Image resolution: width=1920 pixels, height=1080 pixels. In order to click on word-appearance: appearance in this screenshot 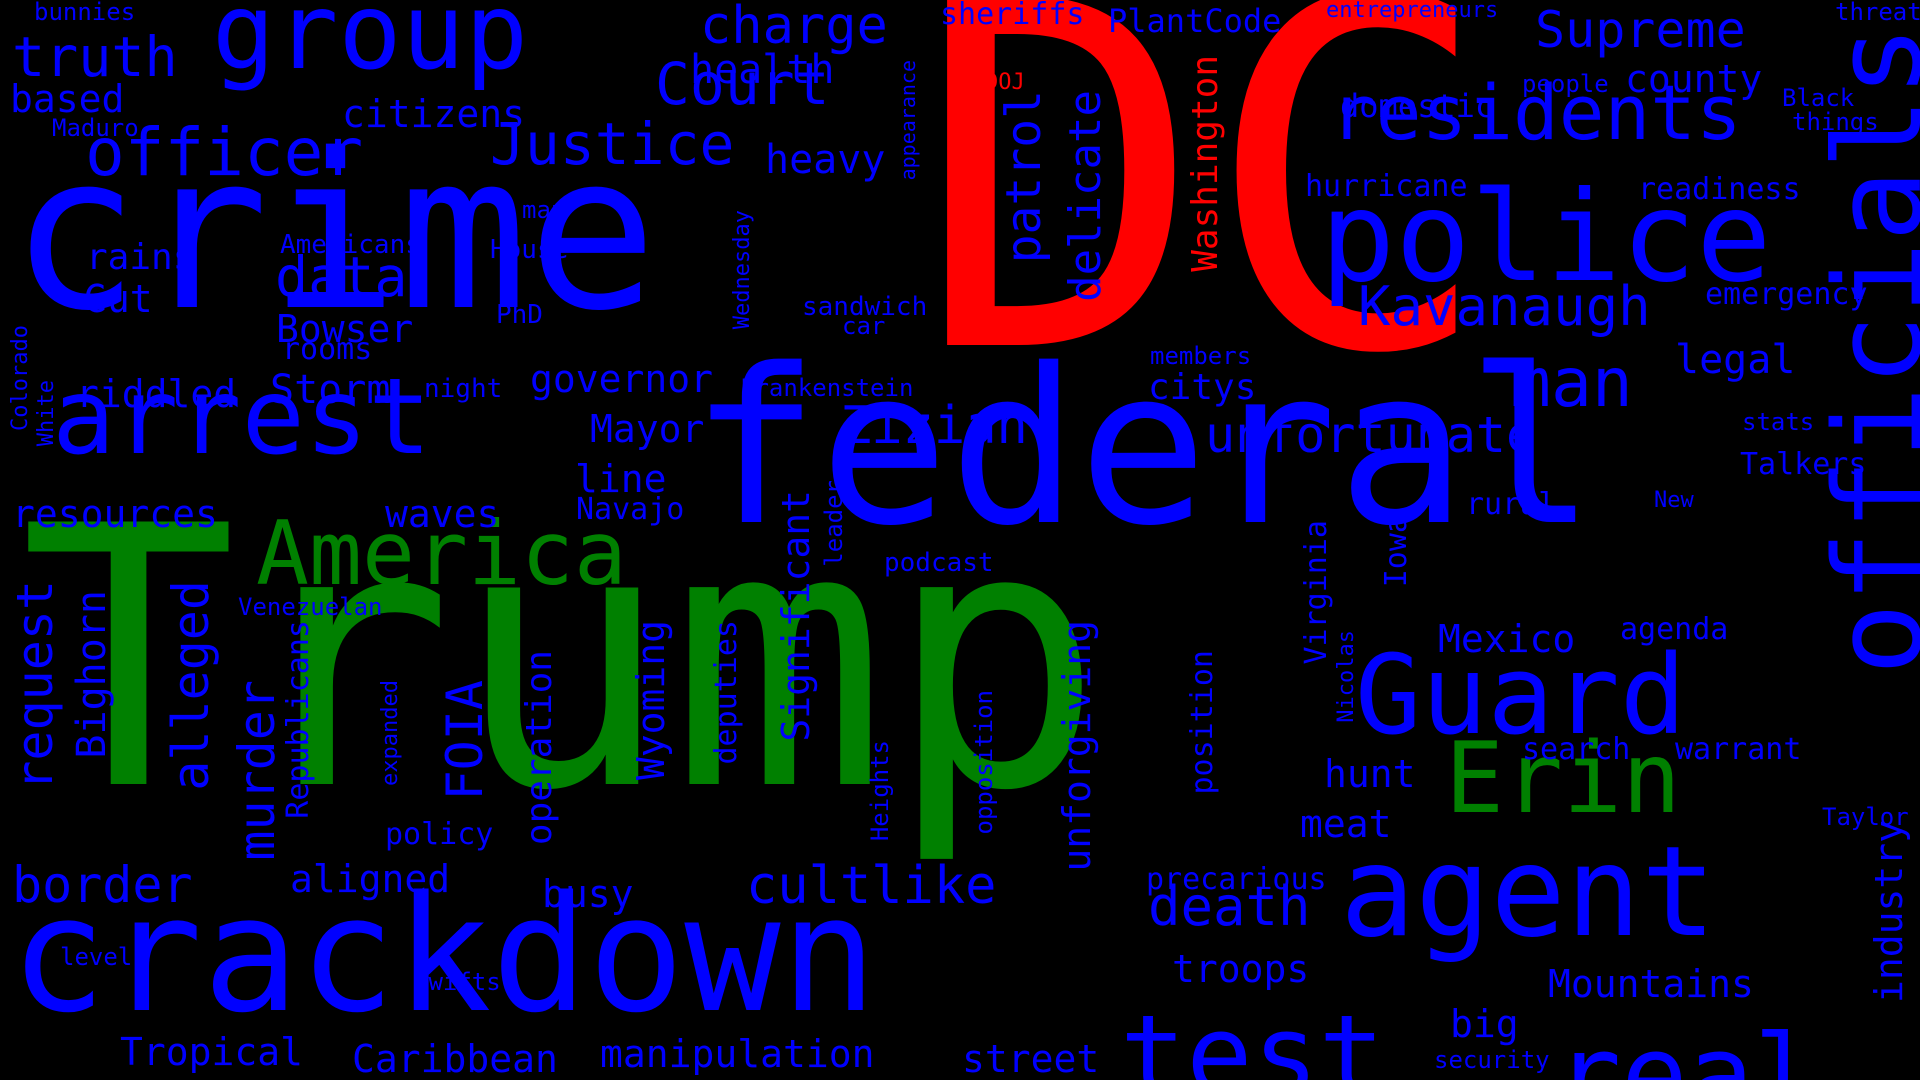, I will do `click(908, 120)`.